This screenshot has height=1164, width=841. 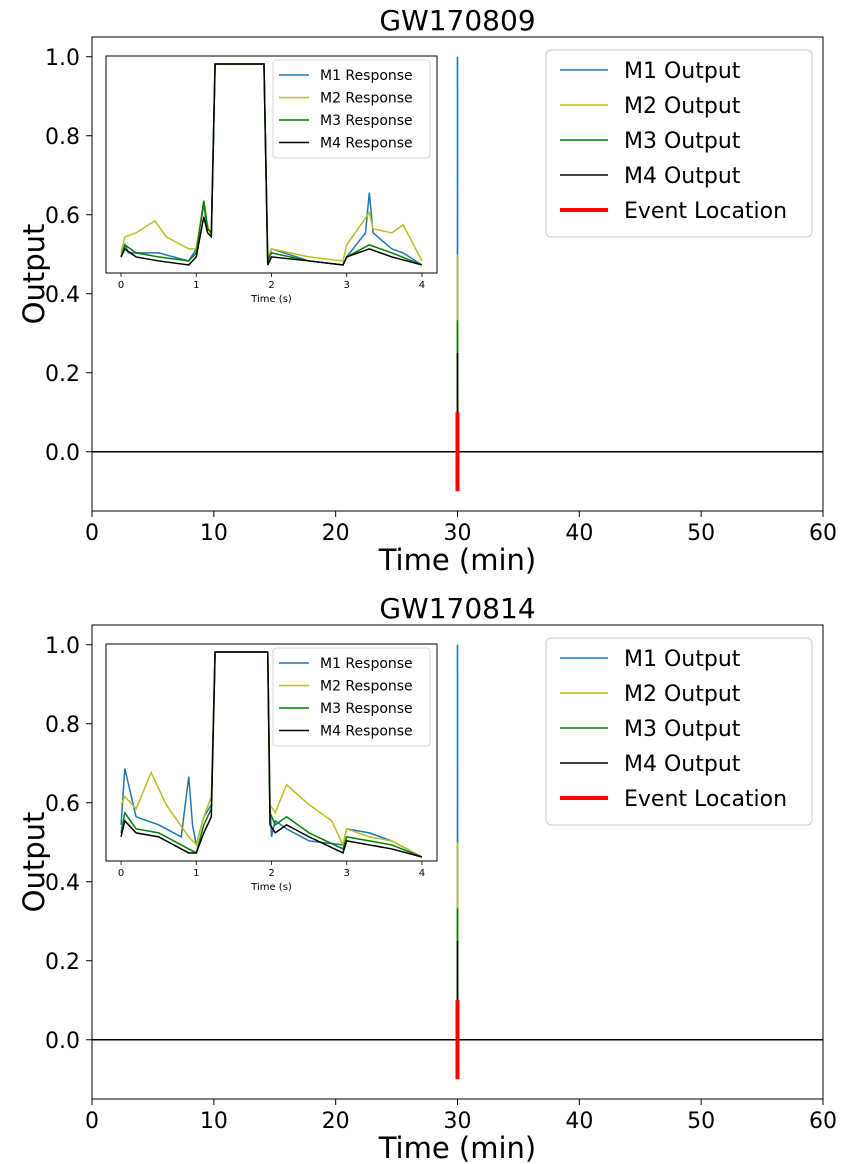 I want to click on chart-title: GW170809, so click(x=457, y=20).